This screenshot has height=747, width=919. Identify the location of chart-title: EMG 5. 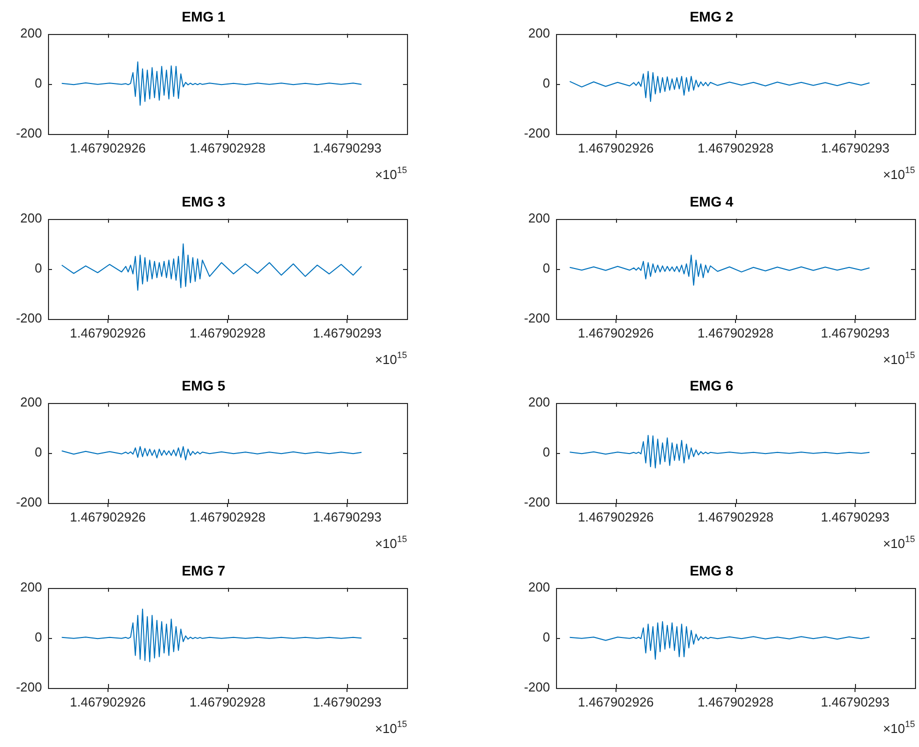
(204, 385).